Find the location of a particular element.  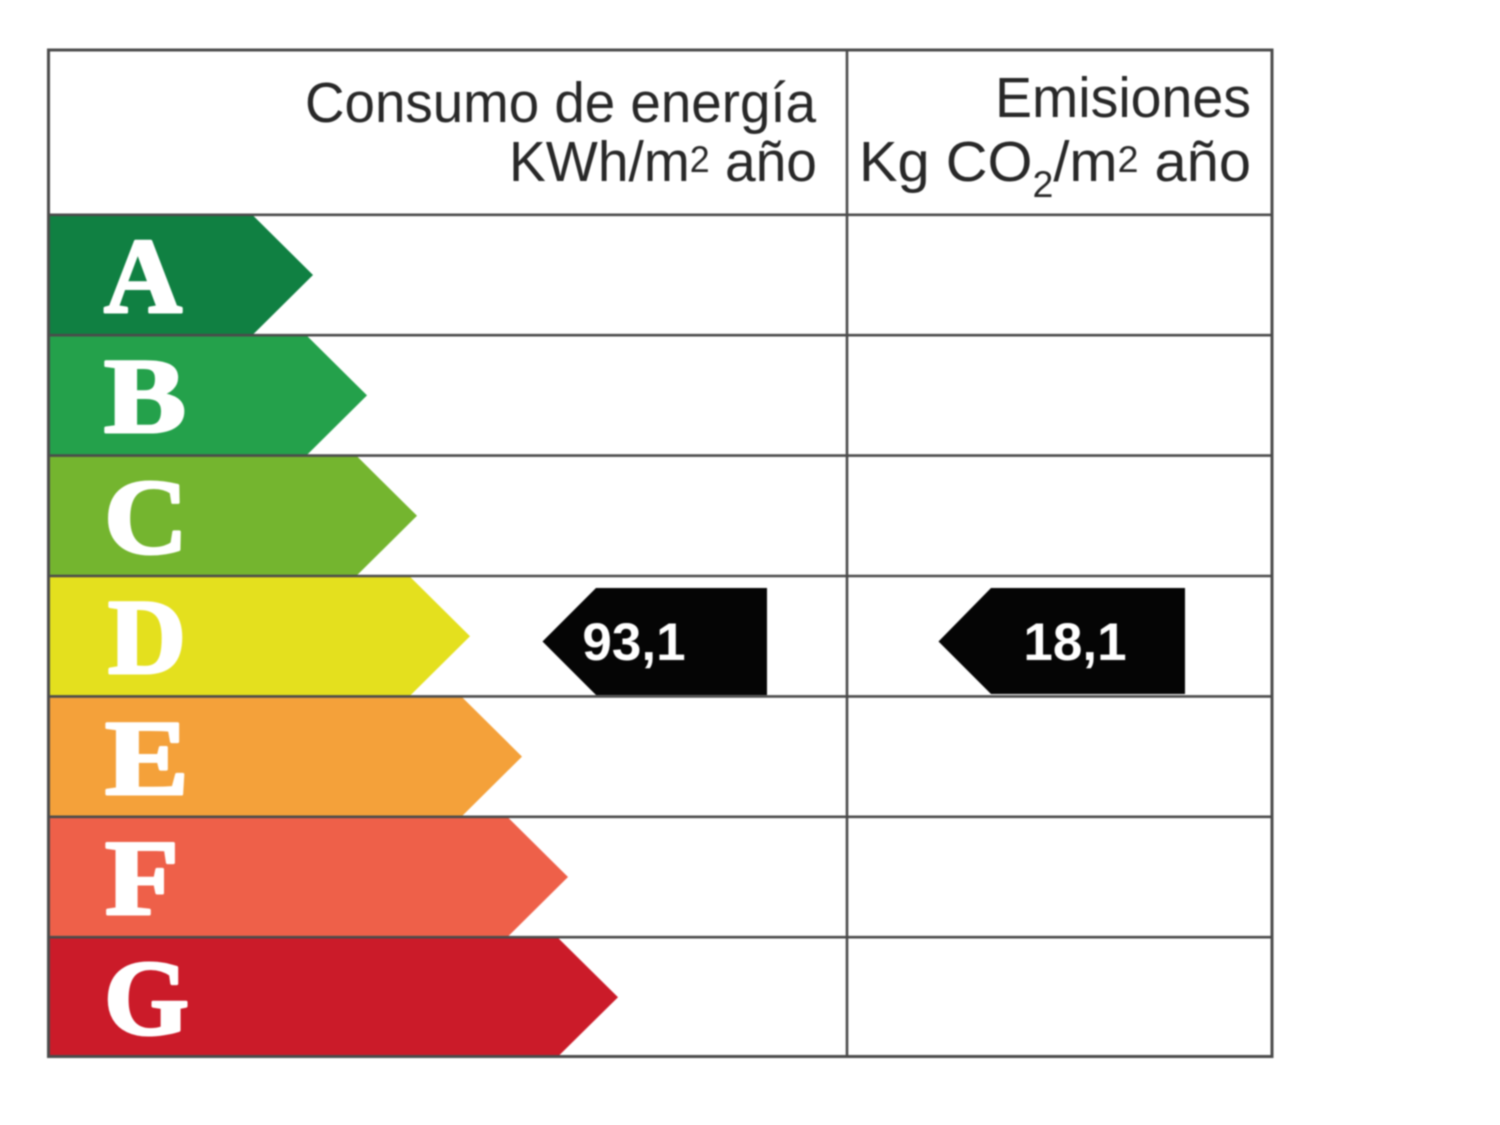

svg-text: B is located at coordinates (145, 397).